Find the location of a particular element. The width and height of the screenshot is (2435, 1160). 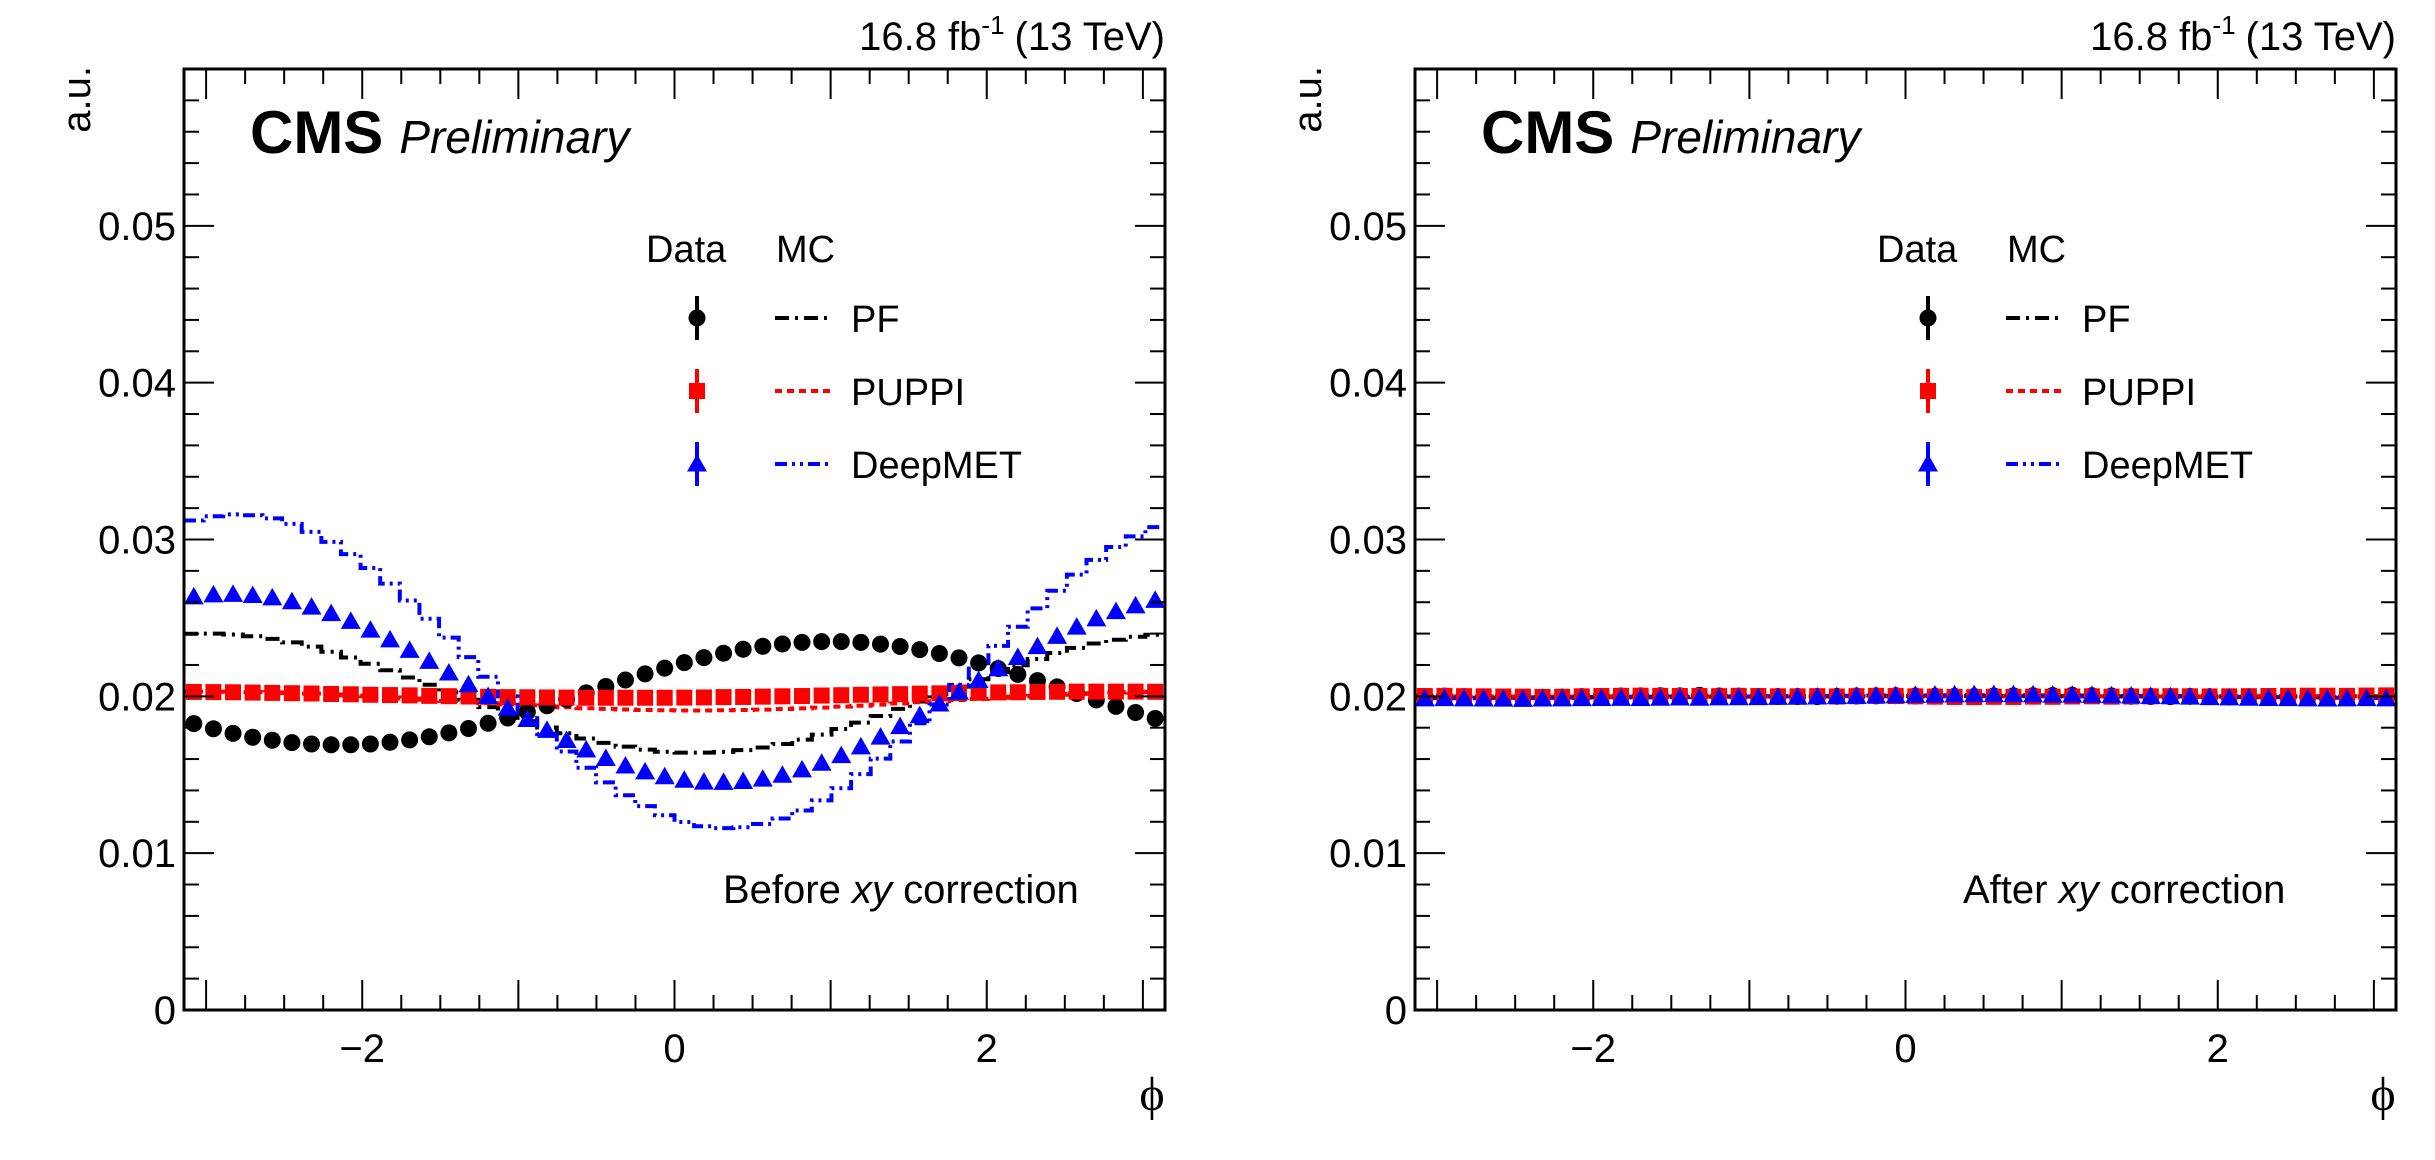

left-cms-status: Preliminary is located at coordinates (515, 137).